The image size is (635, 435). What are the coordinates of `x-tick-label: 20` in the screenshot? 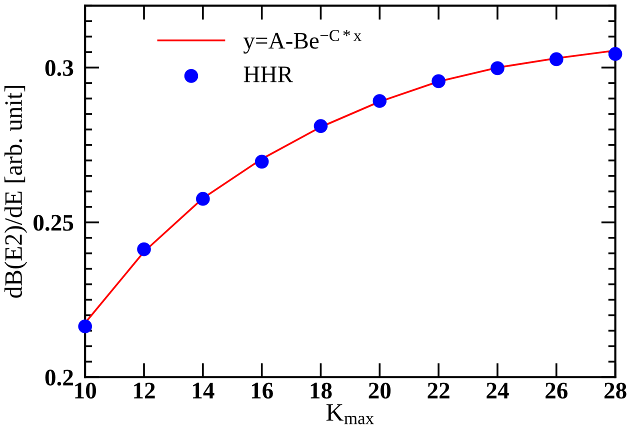 It's located at (379, 390).